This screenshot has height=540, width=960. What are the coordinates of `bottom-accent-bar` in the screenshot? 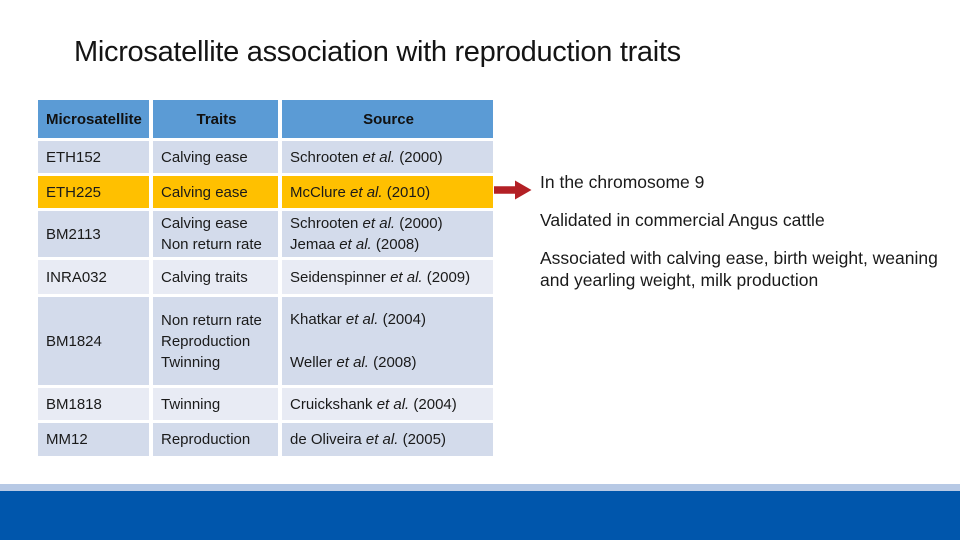 It's located at (480, 515).